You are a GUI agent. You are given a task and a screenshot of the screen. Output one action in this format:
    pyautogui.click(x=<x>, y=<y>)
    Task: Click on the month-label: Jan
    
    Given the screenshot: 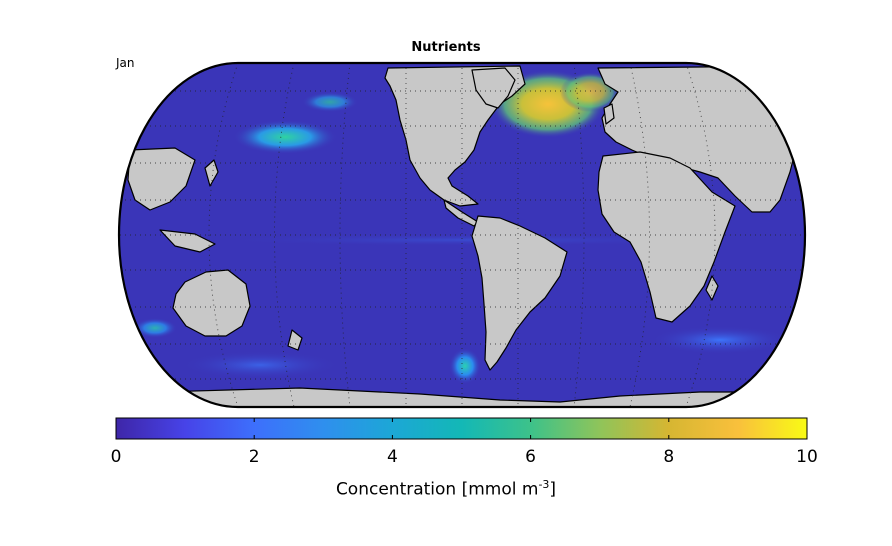 What is the action you would take?
    pyautogui.click(x=125, y=63)
    